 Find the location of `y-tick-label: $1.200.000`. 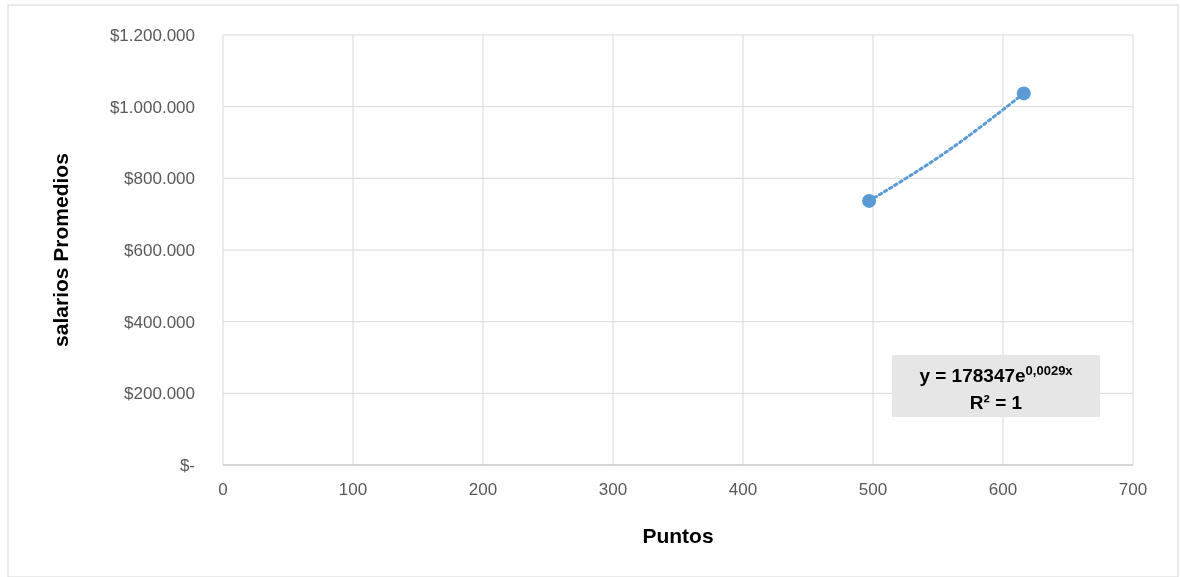

y-tick-label: $1.200.000 is located at coordinates (152, 35).